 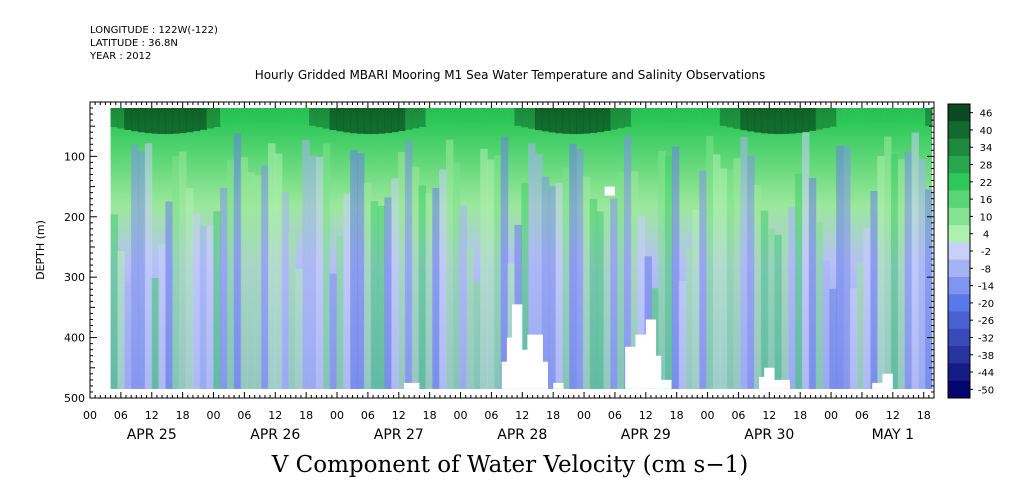 What do you see at coordinates (522, 435) in the screenshot?
I see `x-date-label: APR 28` at bounding box center [522, 435].